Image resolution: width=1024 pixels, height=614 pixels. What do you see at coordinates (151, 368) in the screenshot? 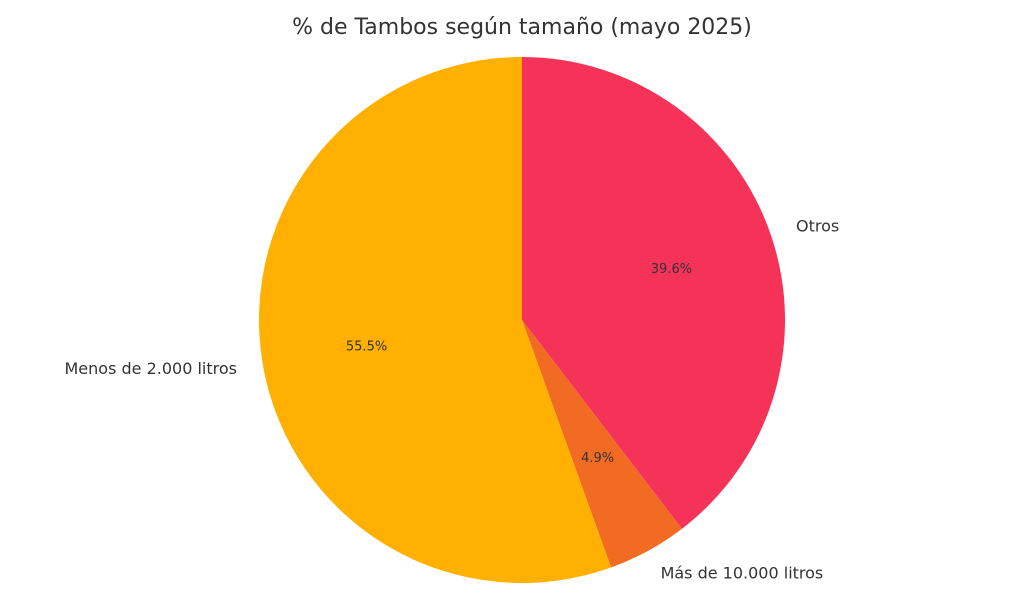
I see `slice-label-menos-de-2-000-litros: Menos de 2.000 litros` at bounding box center [151, 368].